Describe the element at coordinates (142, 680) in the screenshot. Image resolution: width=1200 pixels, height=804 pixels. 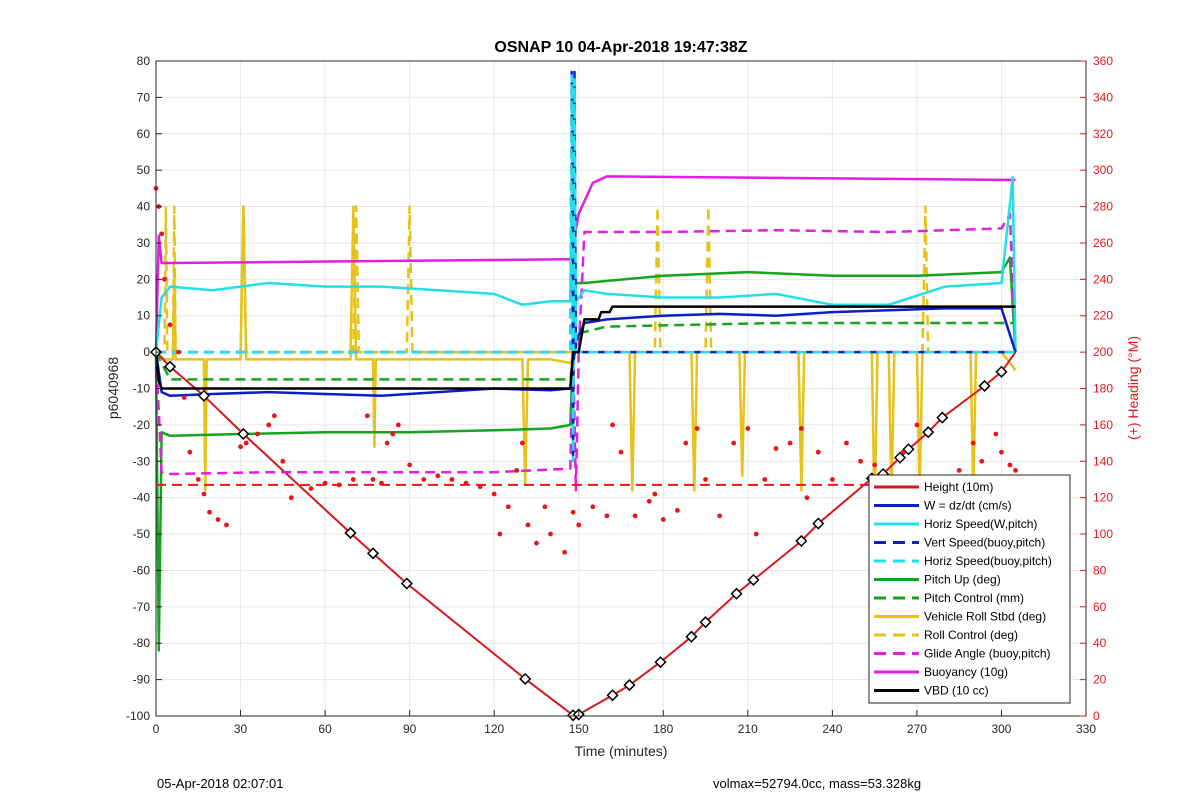
I see `y-tick-label: -90` at that location.